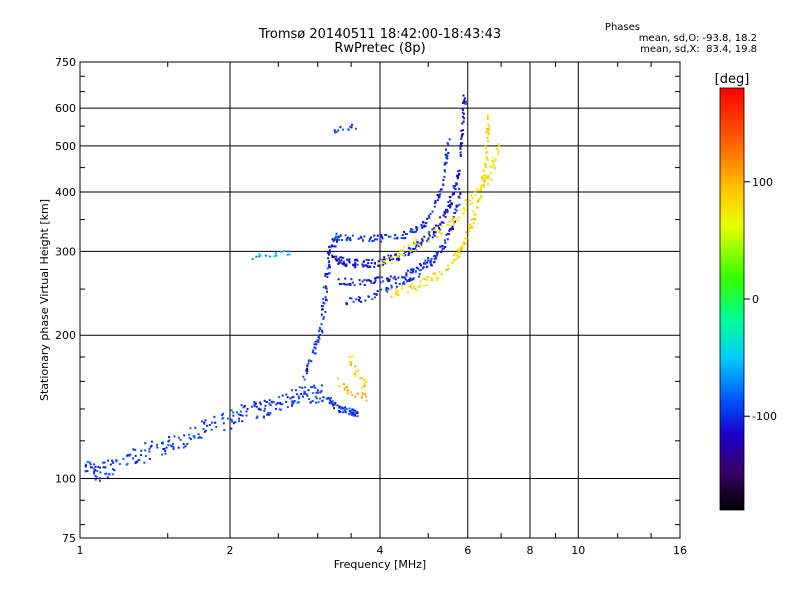 This screenshot has height=600, width=800. I want to click on y-tick-label: 100, so click(65, 479).